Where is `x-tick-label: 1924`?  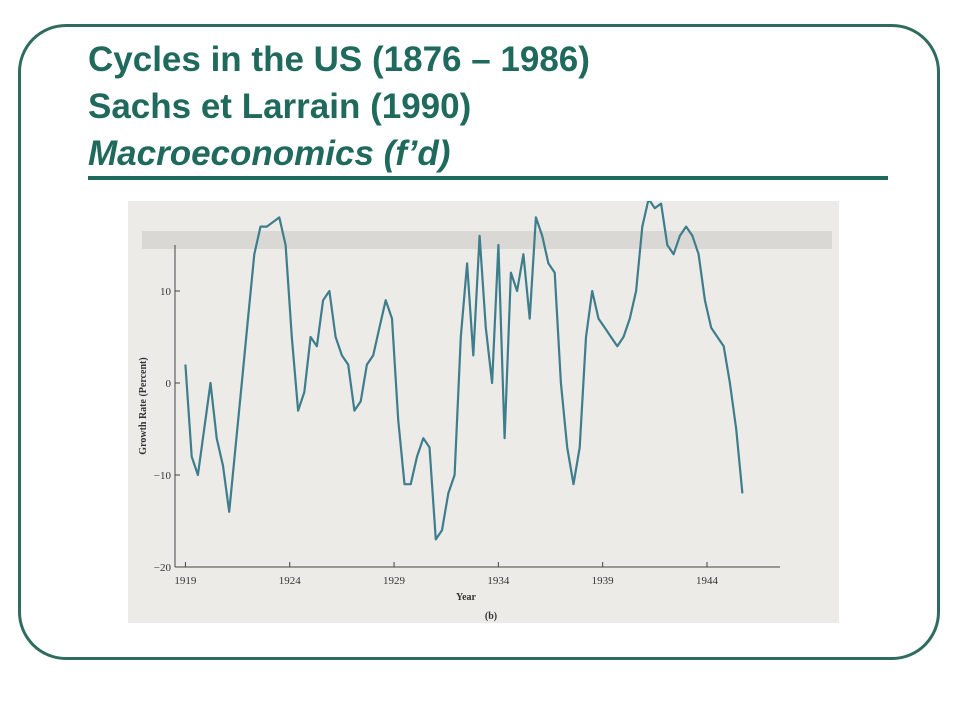
x-tick-label: 1924 is located at coordinates (290, 581).